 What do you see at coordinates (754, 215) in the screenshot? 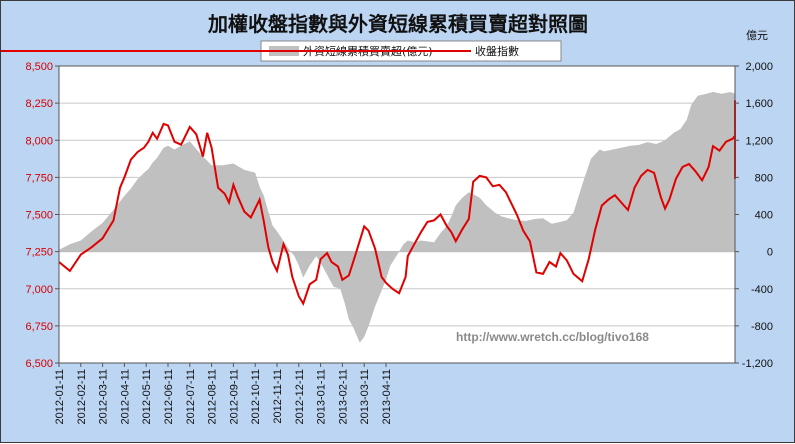
I see `right-axis: -1,200 -800 -400 0 400 800 1,200 1,600 2,000` at bounding box center [754, 215].